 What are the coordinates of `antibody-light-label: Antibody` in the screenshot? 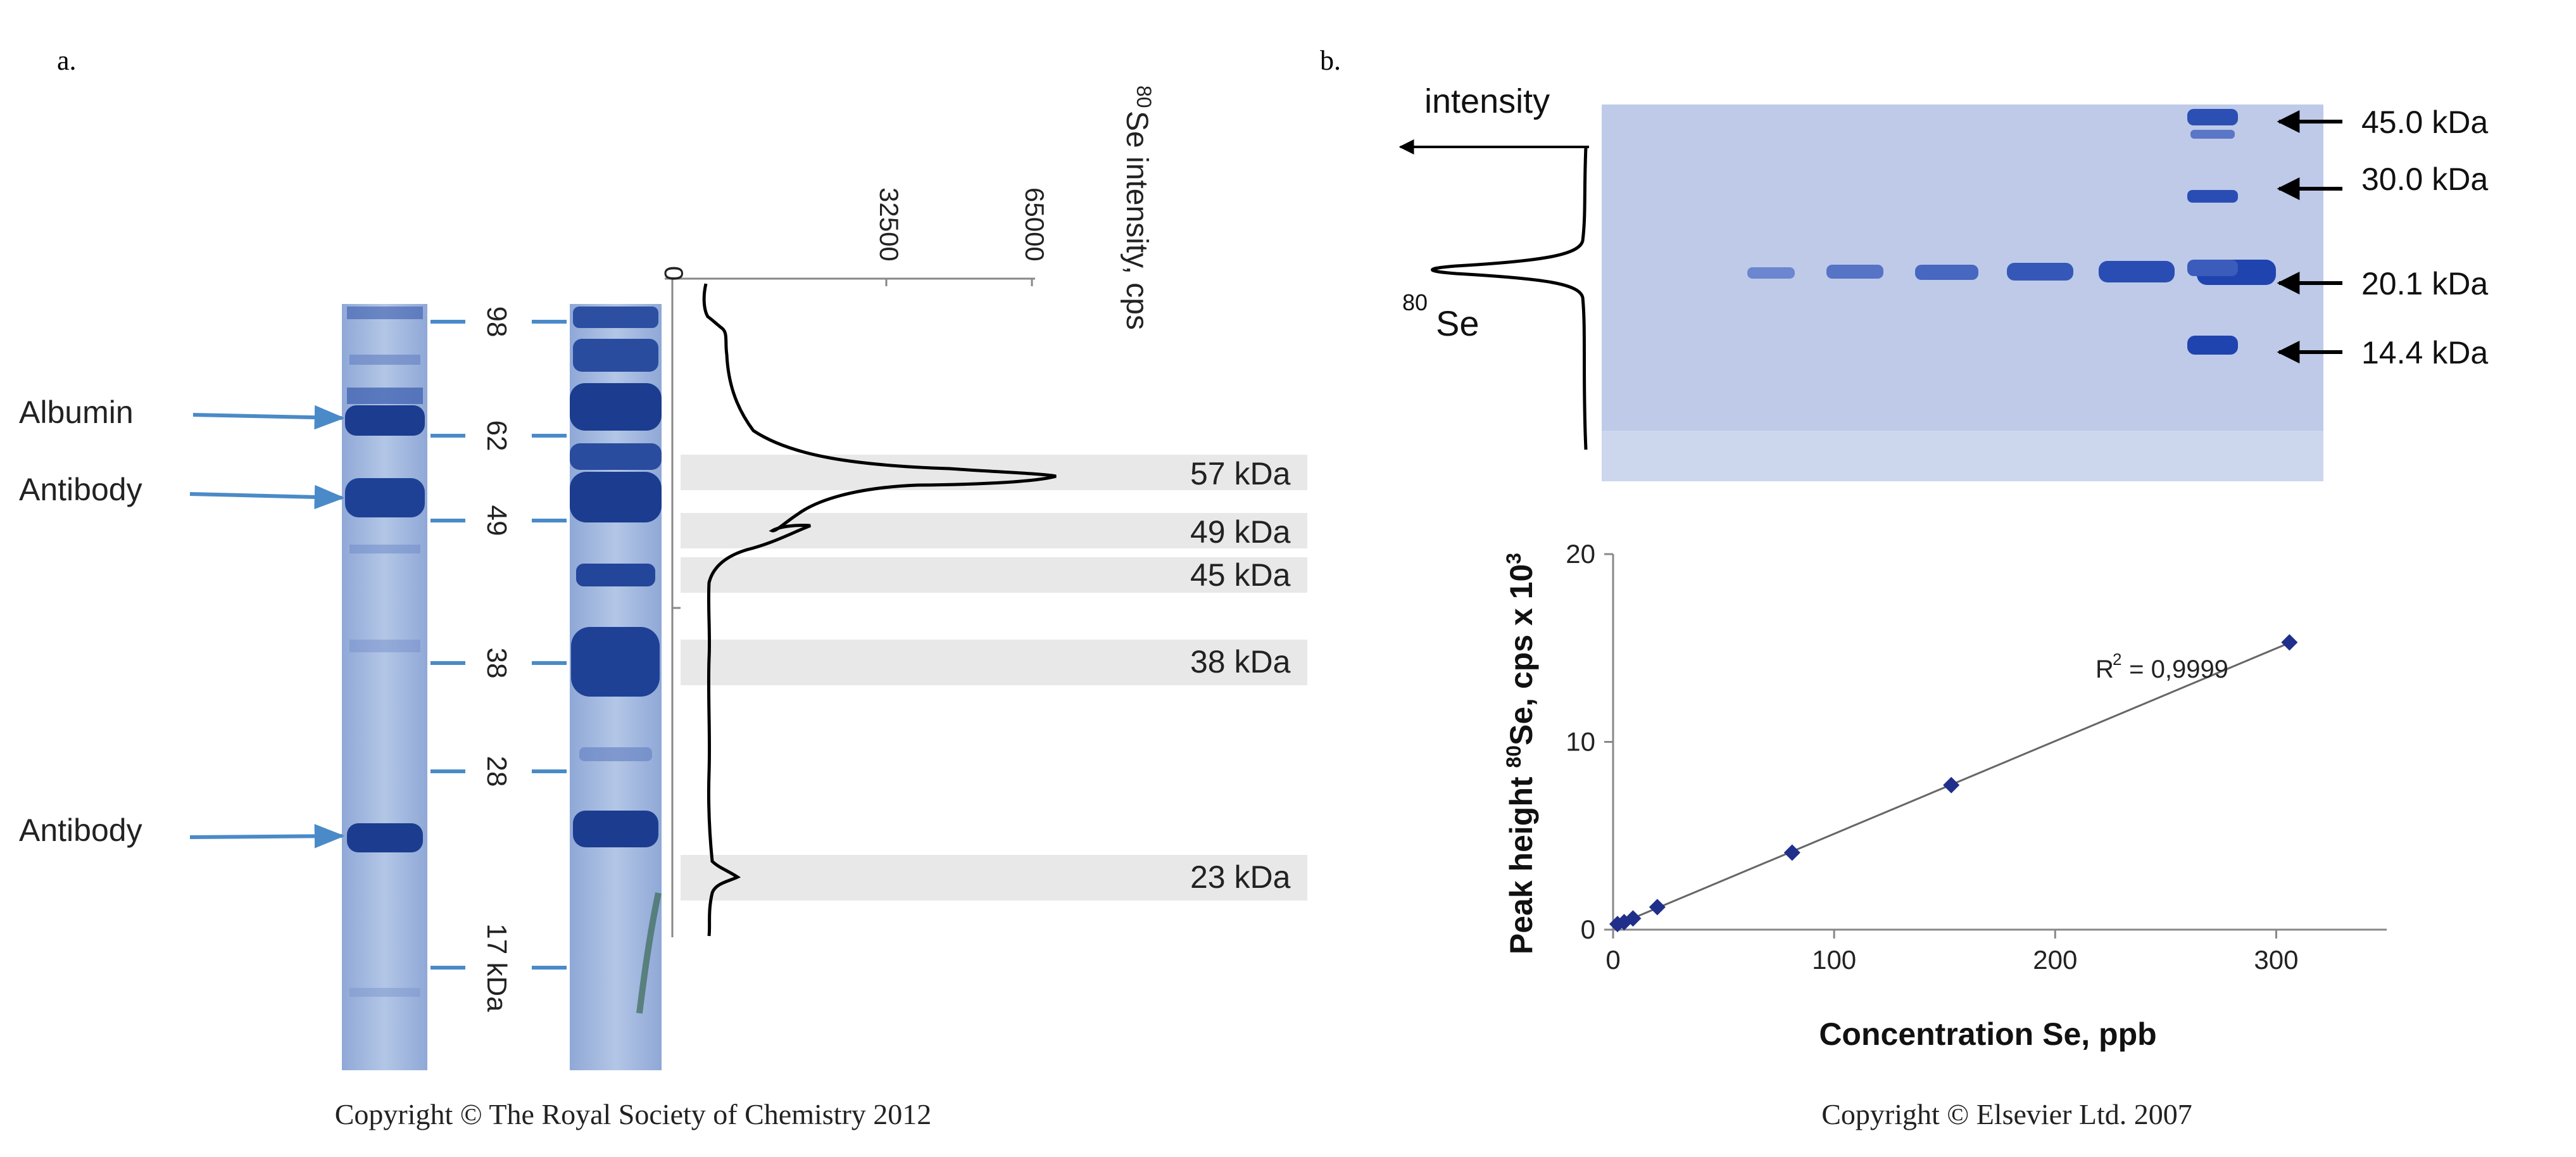 It's located at (80, 830).